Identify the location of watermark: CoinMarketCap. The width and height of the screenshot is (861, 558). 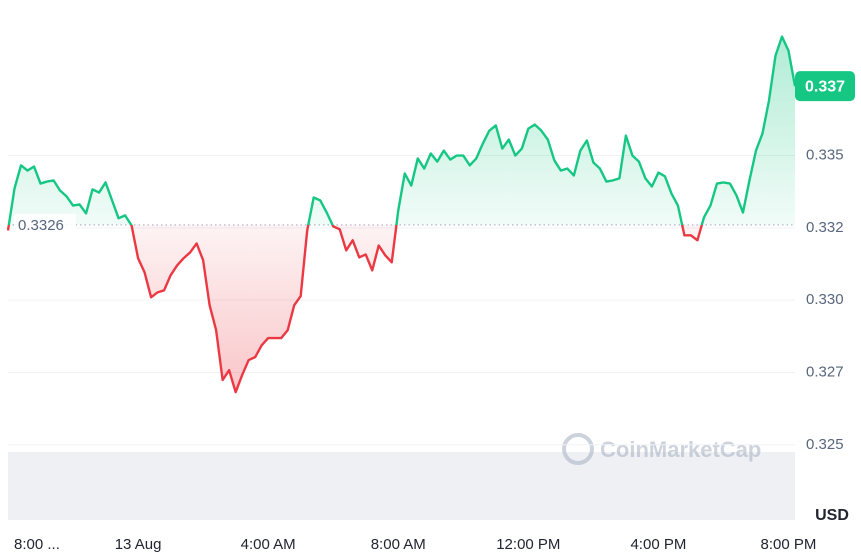
(661, 449).